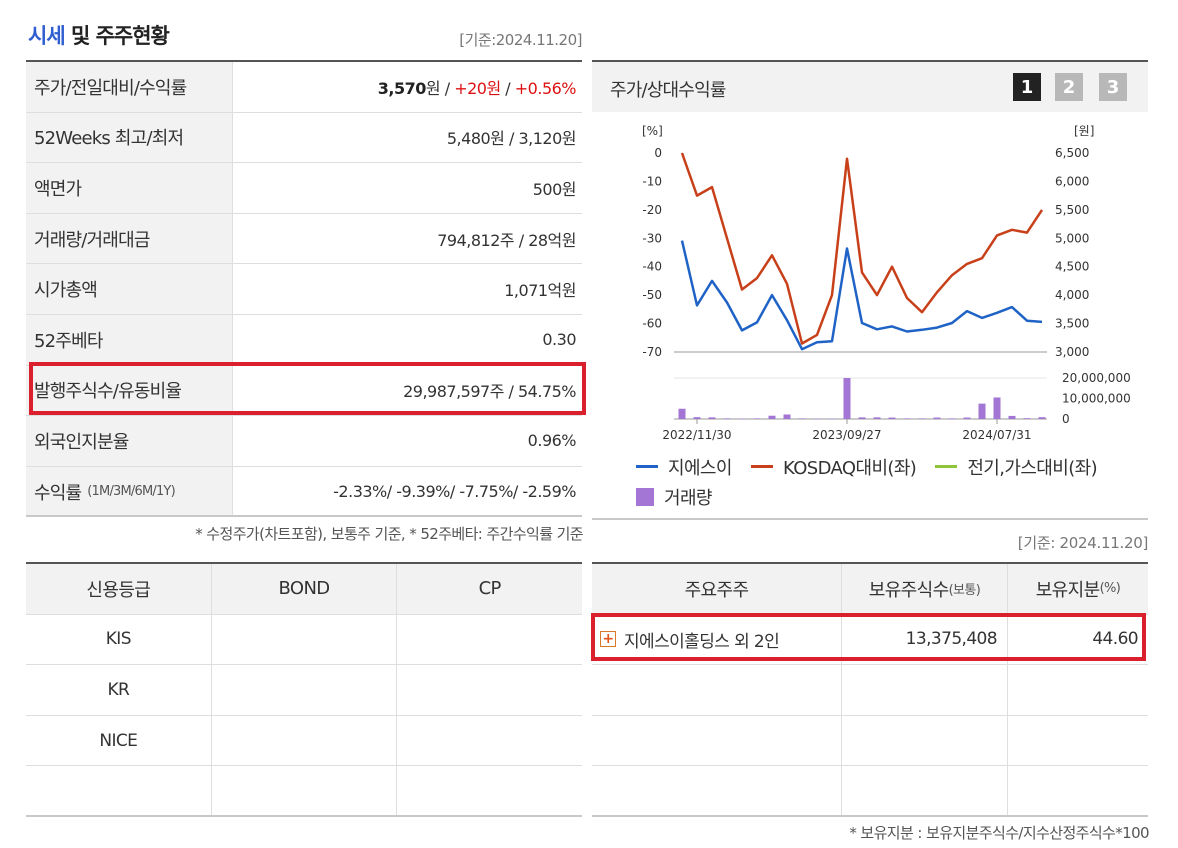 The width and height of the screenshot is (1178, 848). What do you see at coordinates (652, 210) in the screenshot?
I see `left-tick-label: -20` at bounding box center [652, 210].